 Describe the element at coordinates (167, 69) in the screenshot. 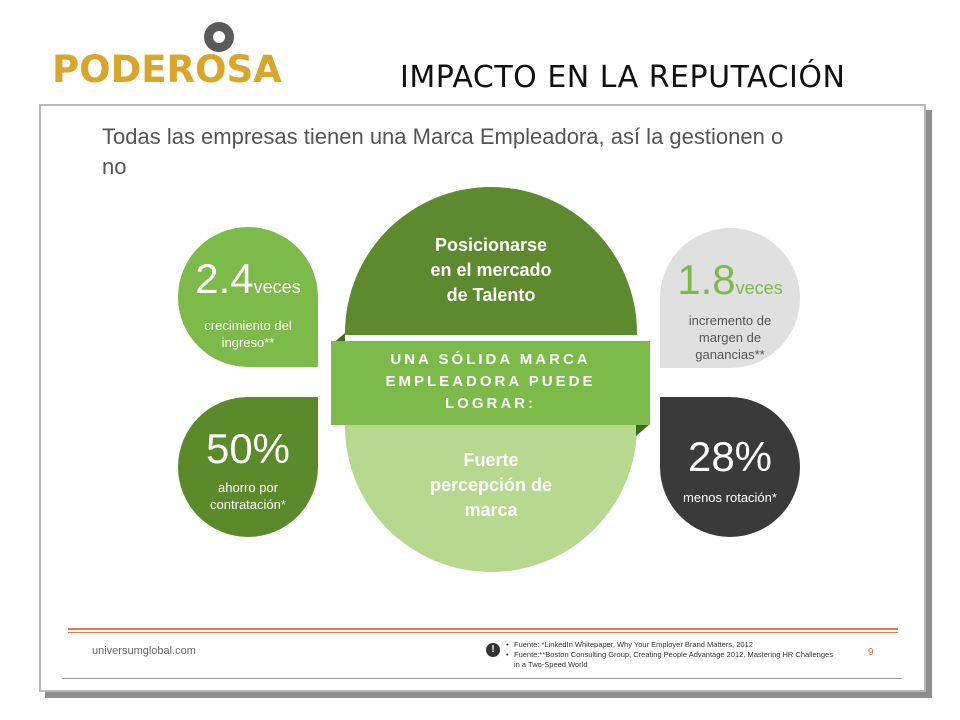

I see `logo-text: PODEROSA` at that location.